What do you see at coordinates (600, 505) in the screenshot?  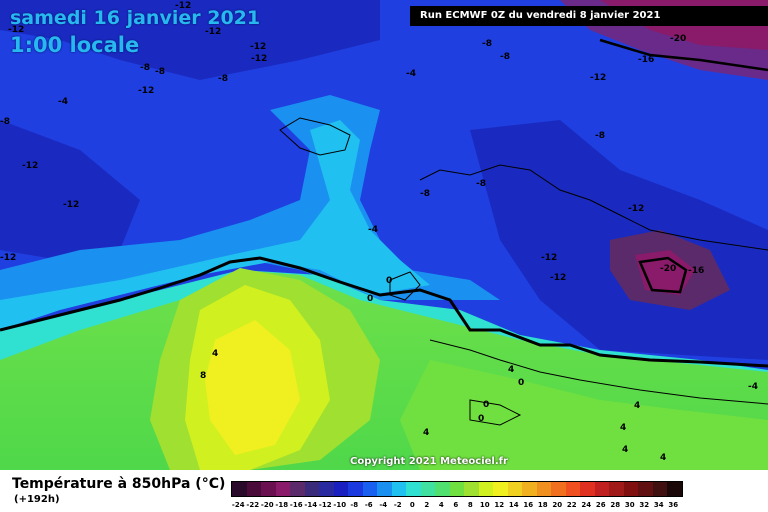 I see `legend-tick-label: 26` at bounding box center [600, 505].